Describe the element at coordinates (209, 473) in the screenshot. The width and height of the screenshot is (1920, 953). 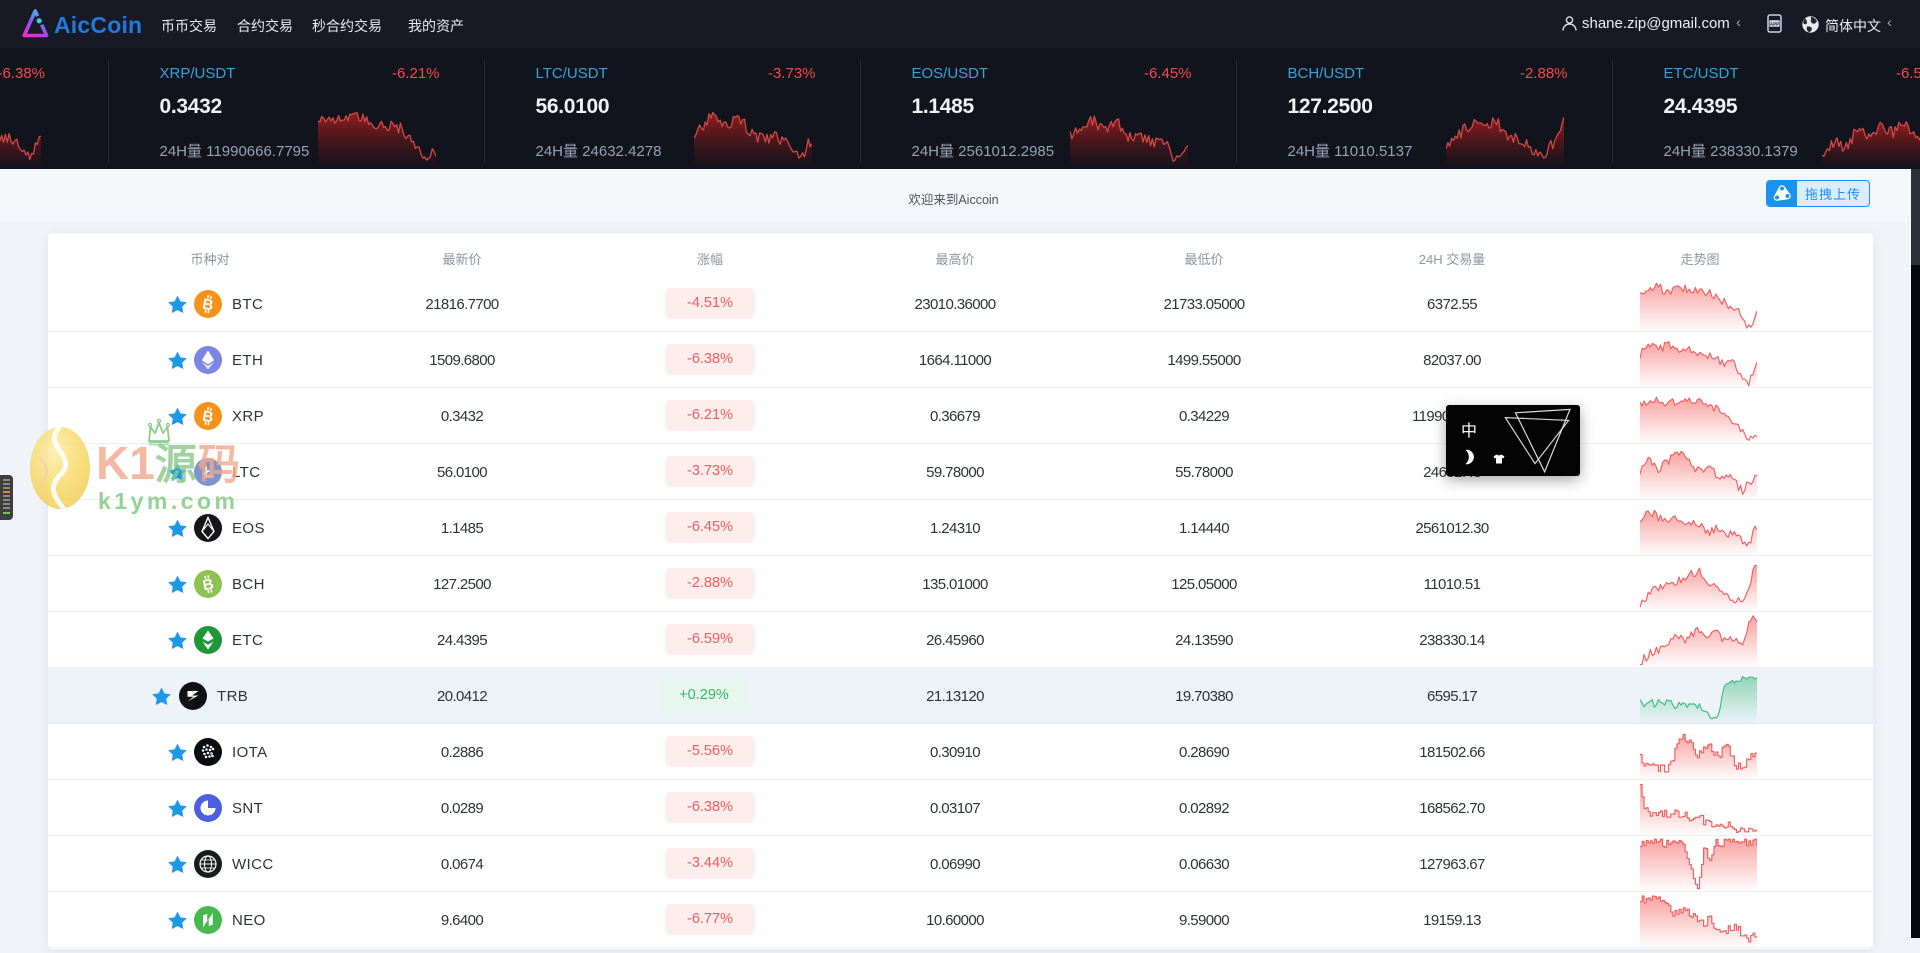
I see `svg-text: Ł` at that location.